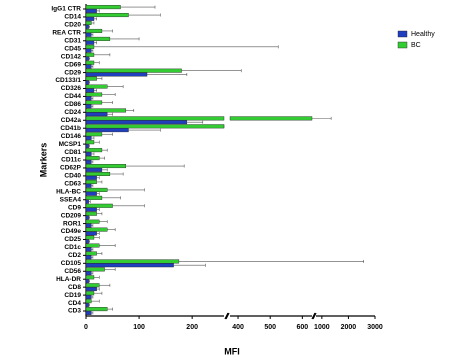 The width and height of the screenshot is (474, 363). What do you see at coordinates (72, 64) in the screenshot?
I see `y-tick-label: CD69` at bounding box center [72, 64].